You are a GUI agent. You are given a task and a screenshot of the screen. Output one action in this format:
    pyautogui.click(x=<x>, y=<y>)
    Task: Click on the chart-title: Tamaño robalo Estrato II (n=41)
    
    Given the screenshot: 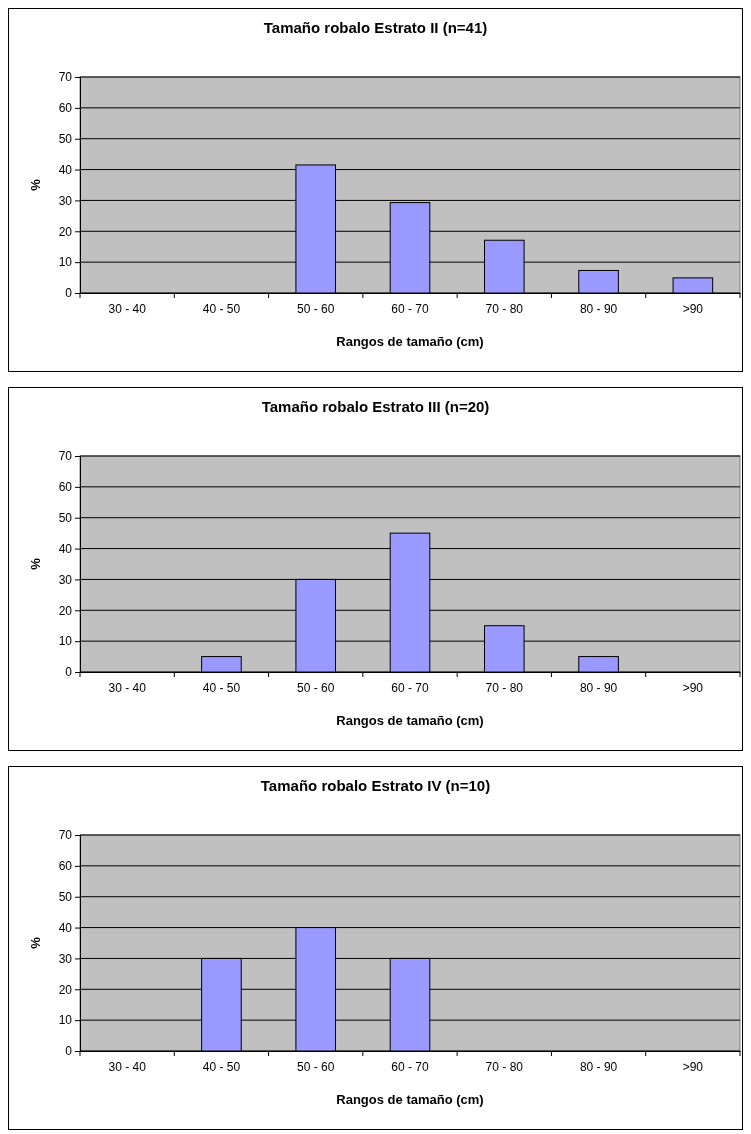 What is the action you would take?
    pyautogui.click(x=375, y=27)
    